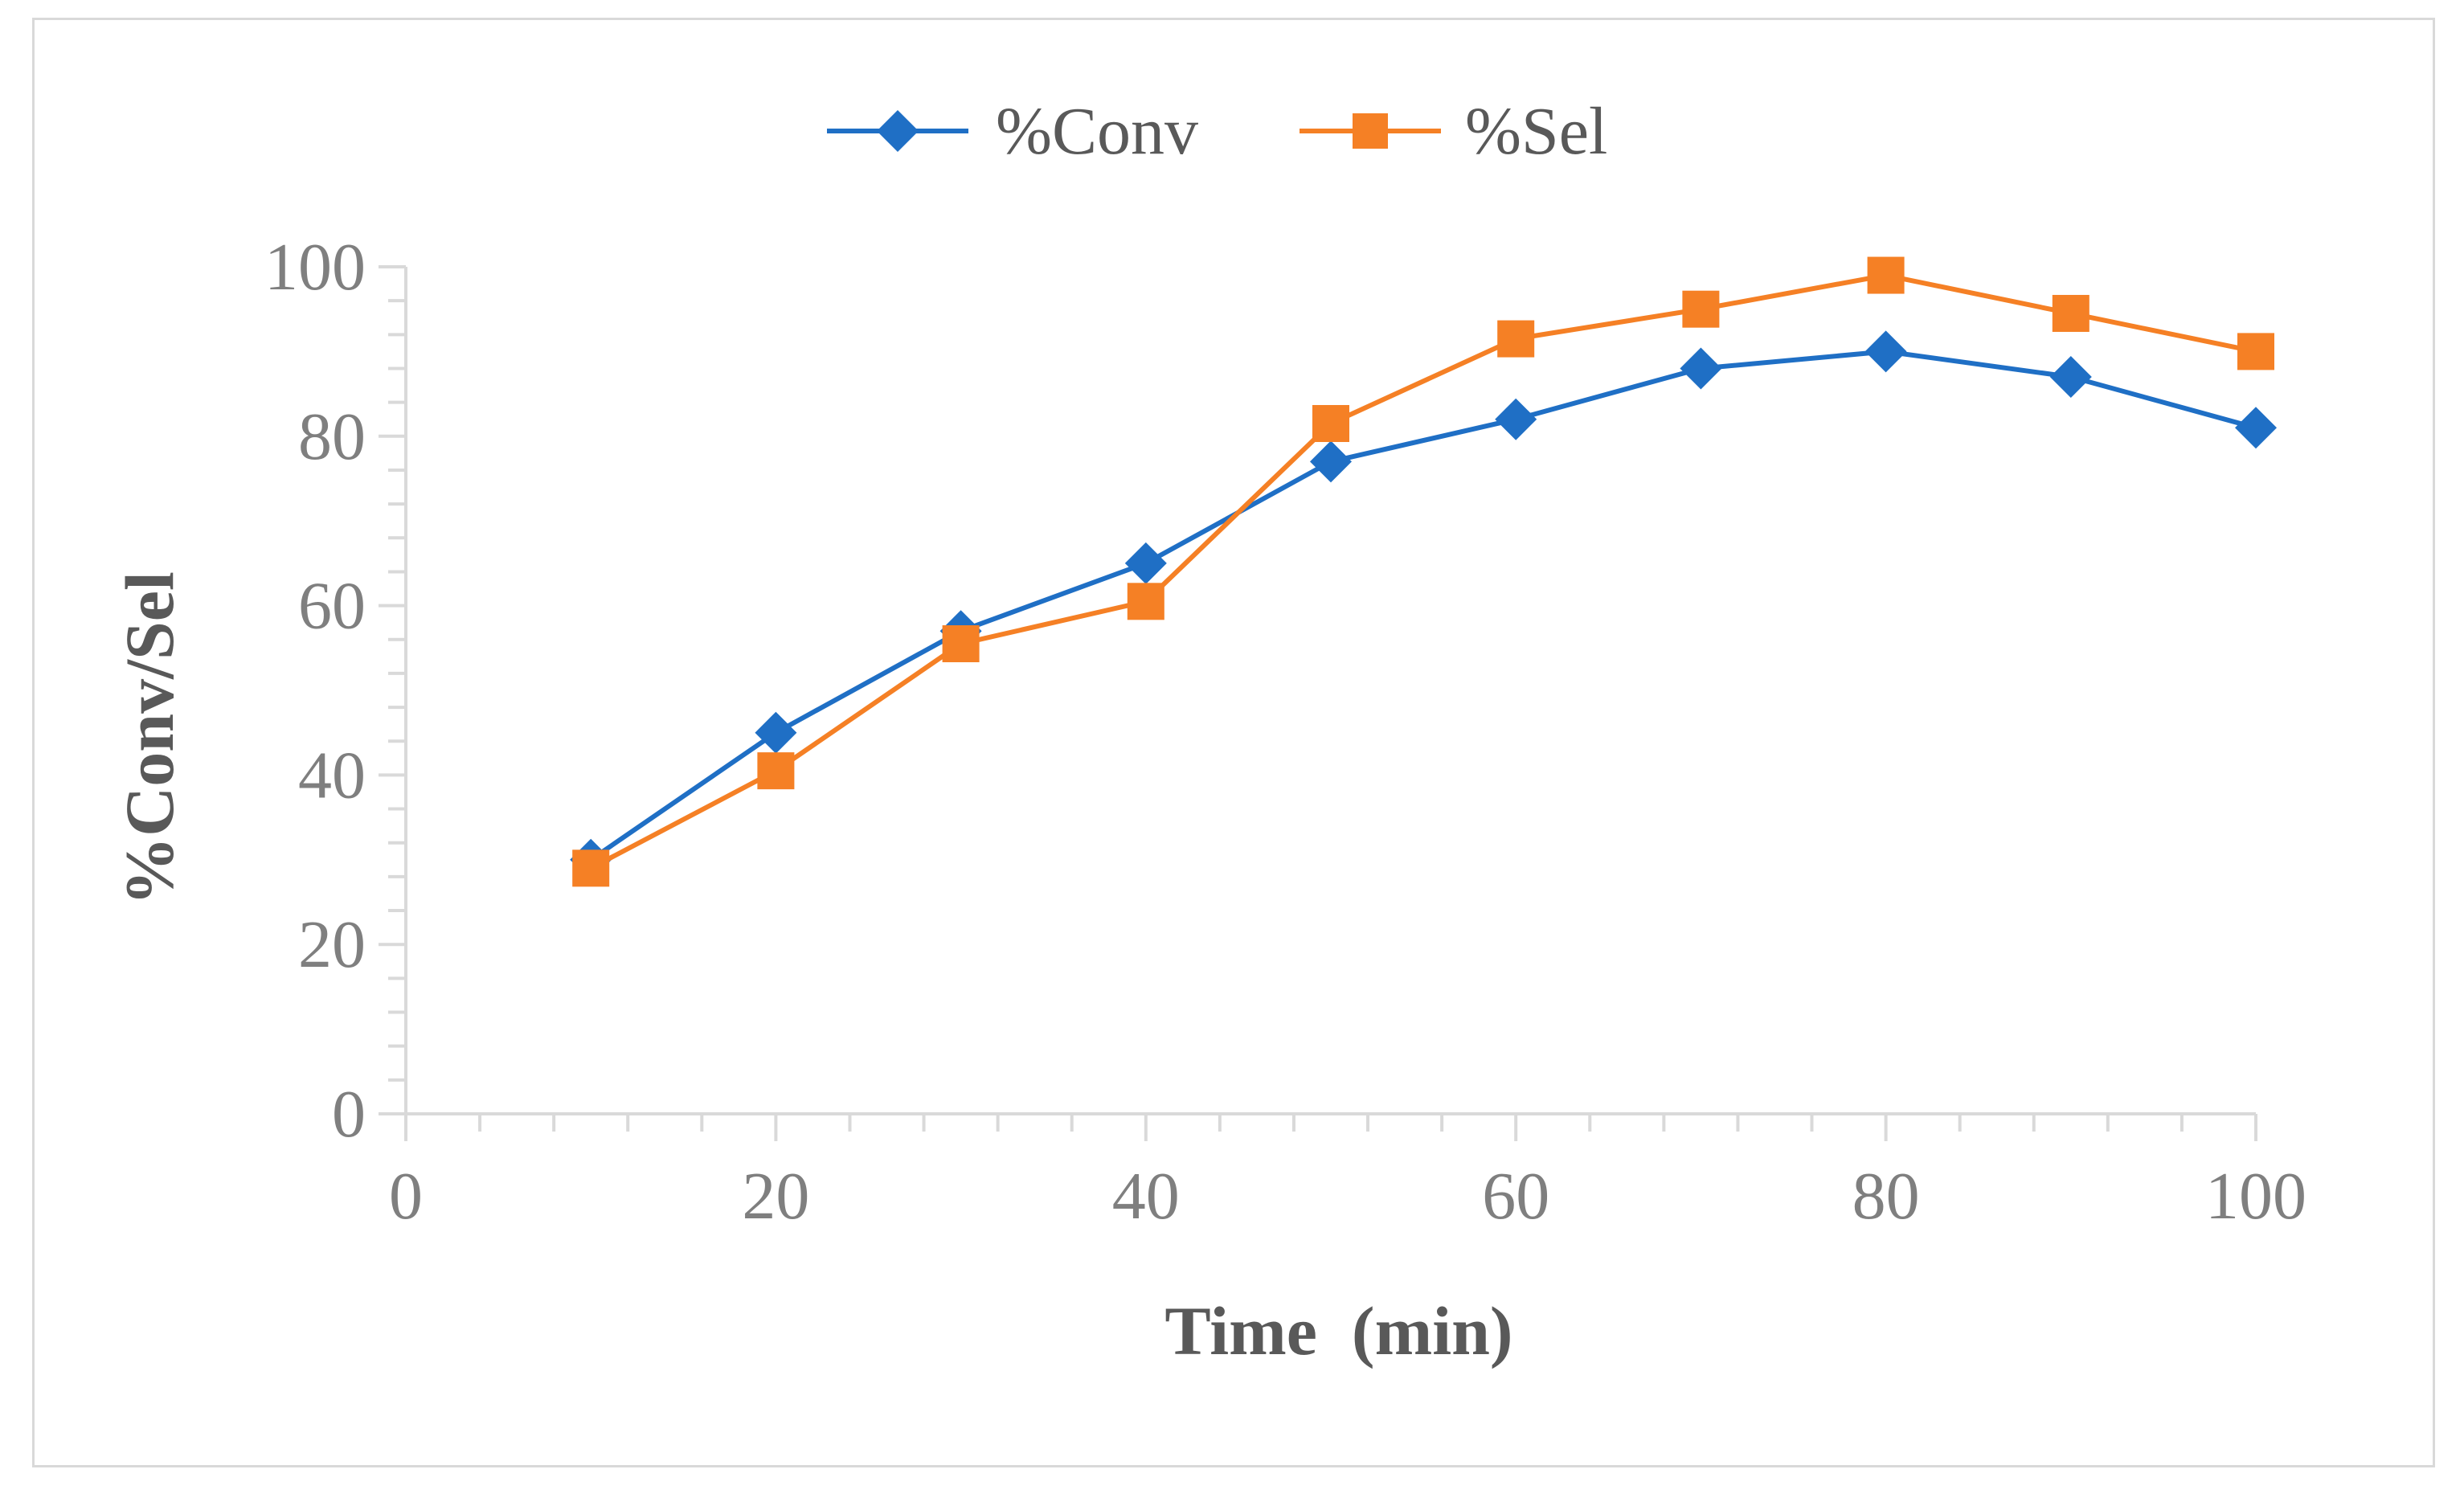 The image size is (2464, 1498). I want to click on y-tick-label: 80, so click(332, 436).